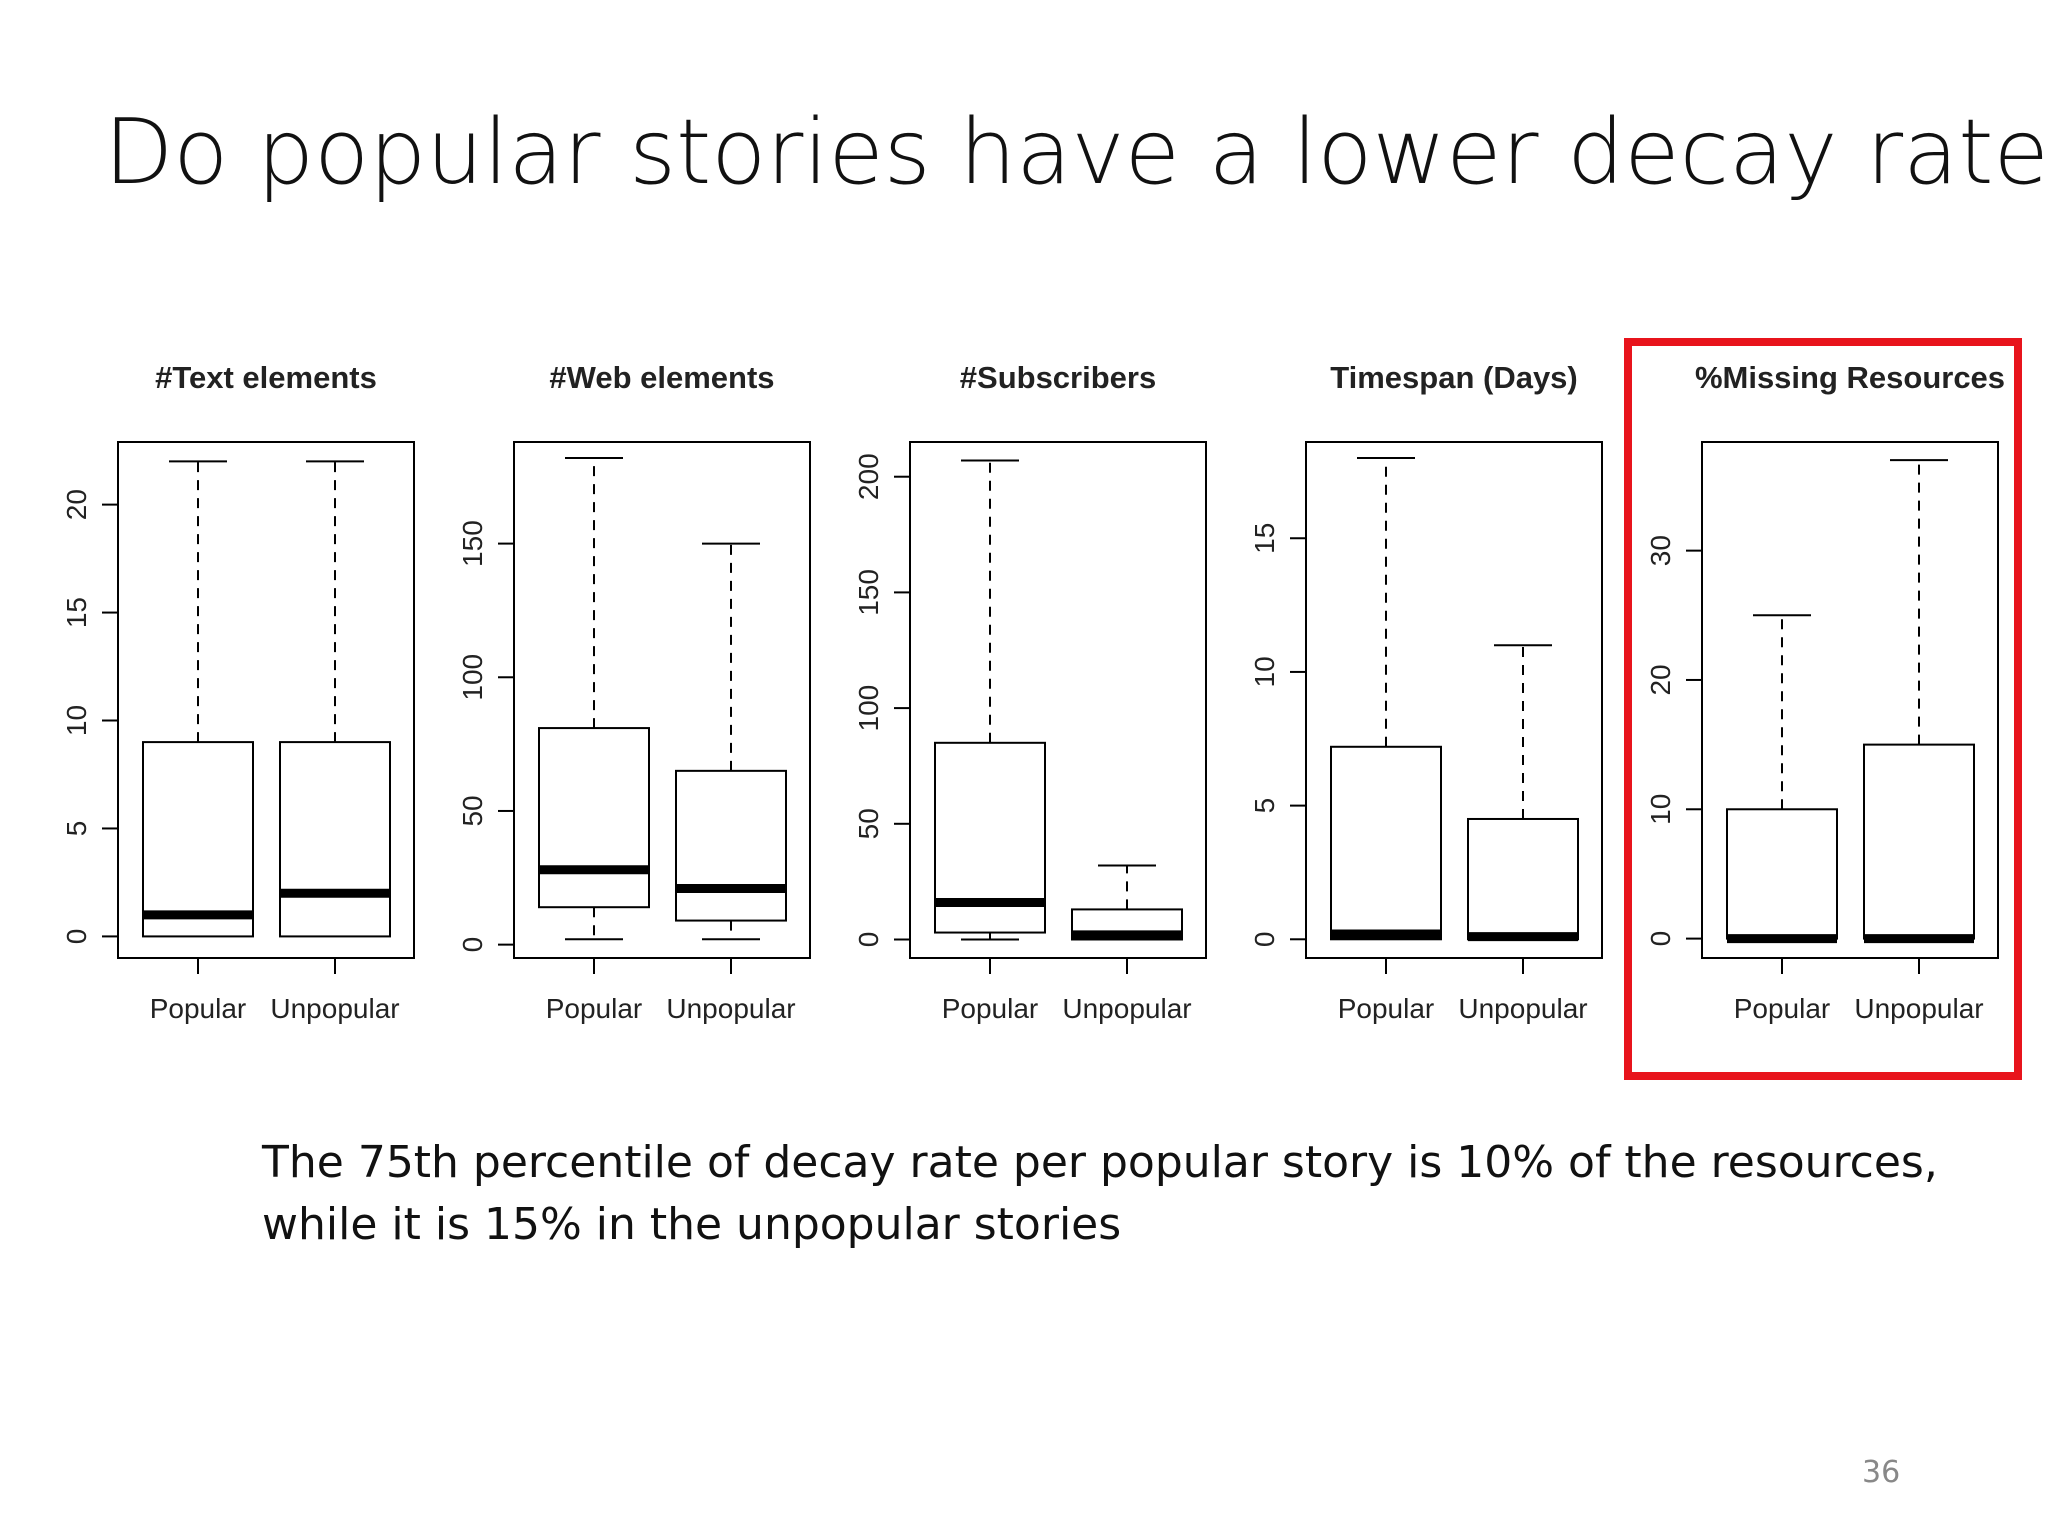  What do you see at coordinates (1850, 377) in the screenshot?
I see `panel-title: %Missing Resources` at bounding box center [1850, 377].